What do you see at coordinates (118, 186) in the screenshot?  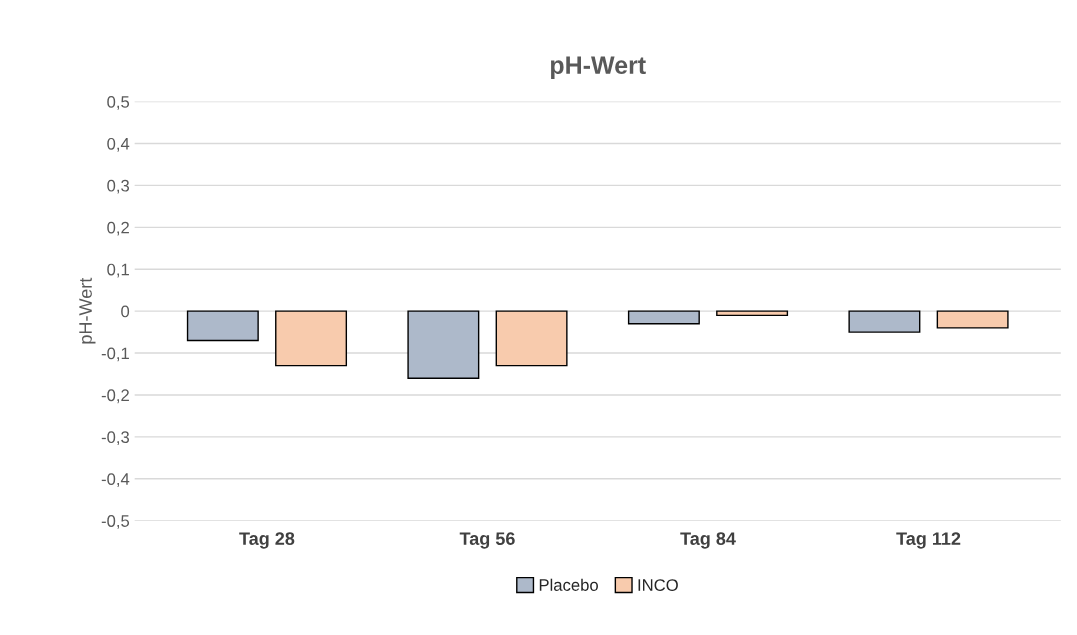 I see `y-tick-label: 0,3` at bounding box center [118, 186].